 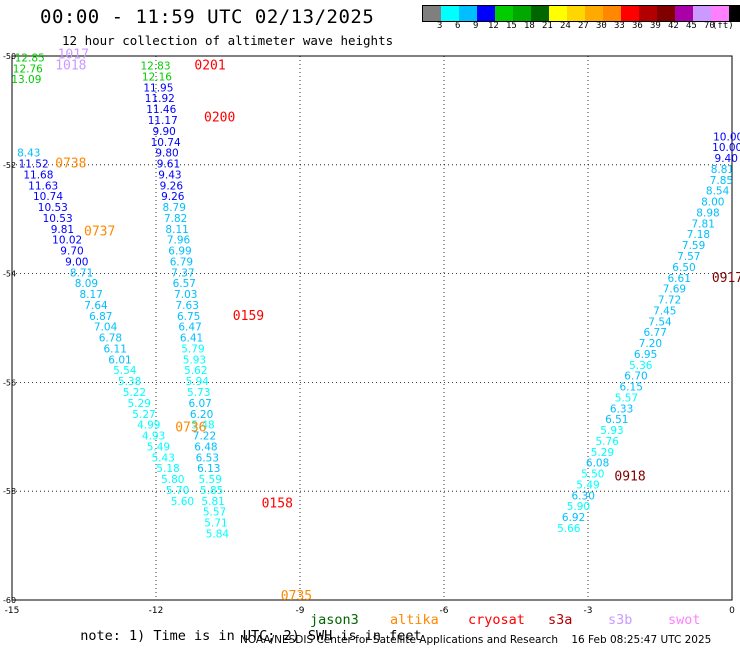 What do you see at coordinates (210, 480) in the screenshot?
I see `swh-value-label: 5.59` at bounding box center [210, 480].